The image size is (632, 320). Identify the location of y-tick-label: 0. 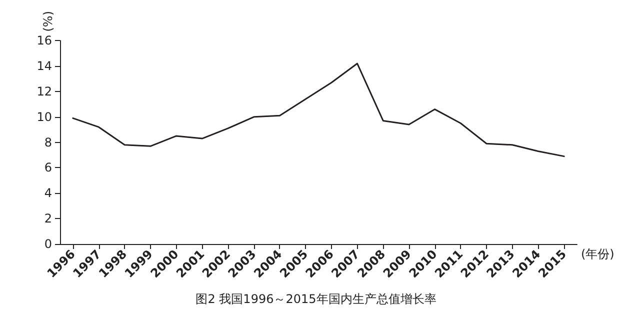
(48, 244).